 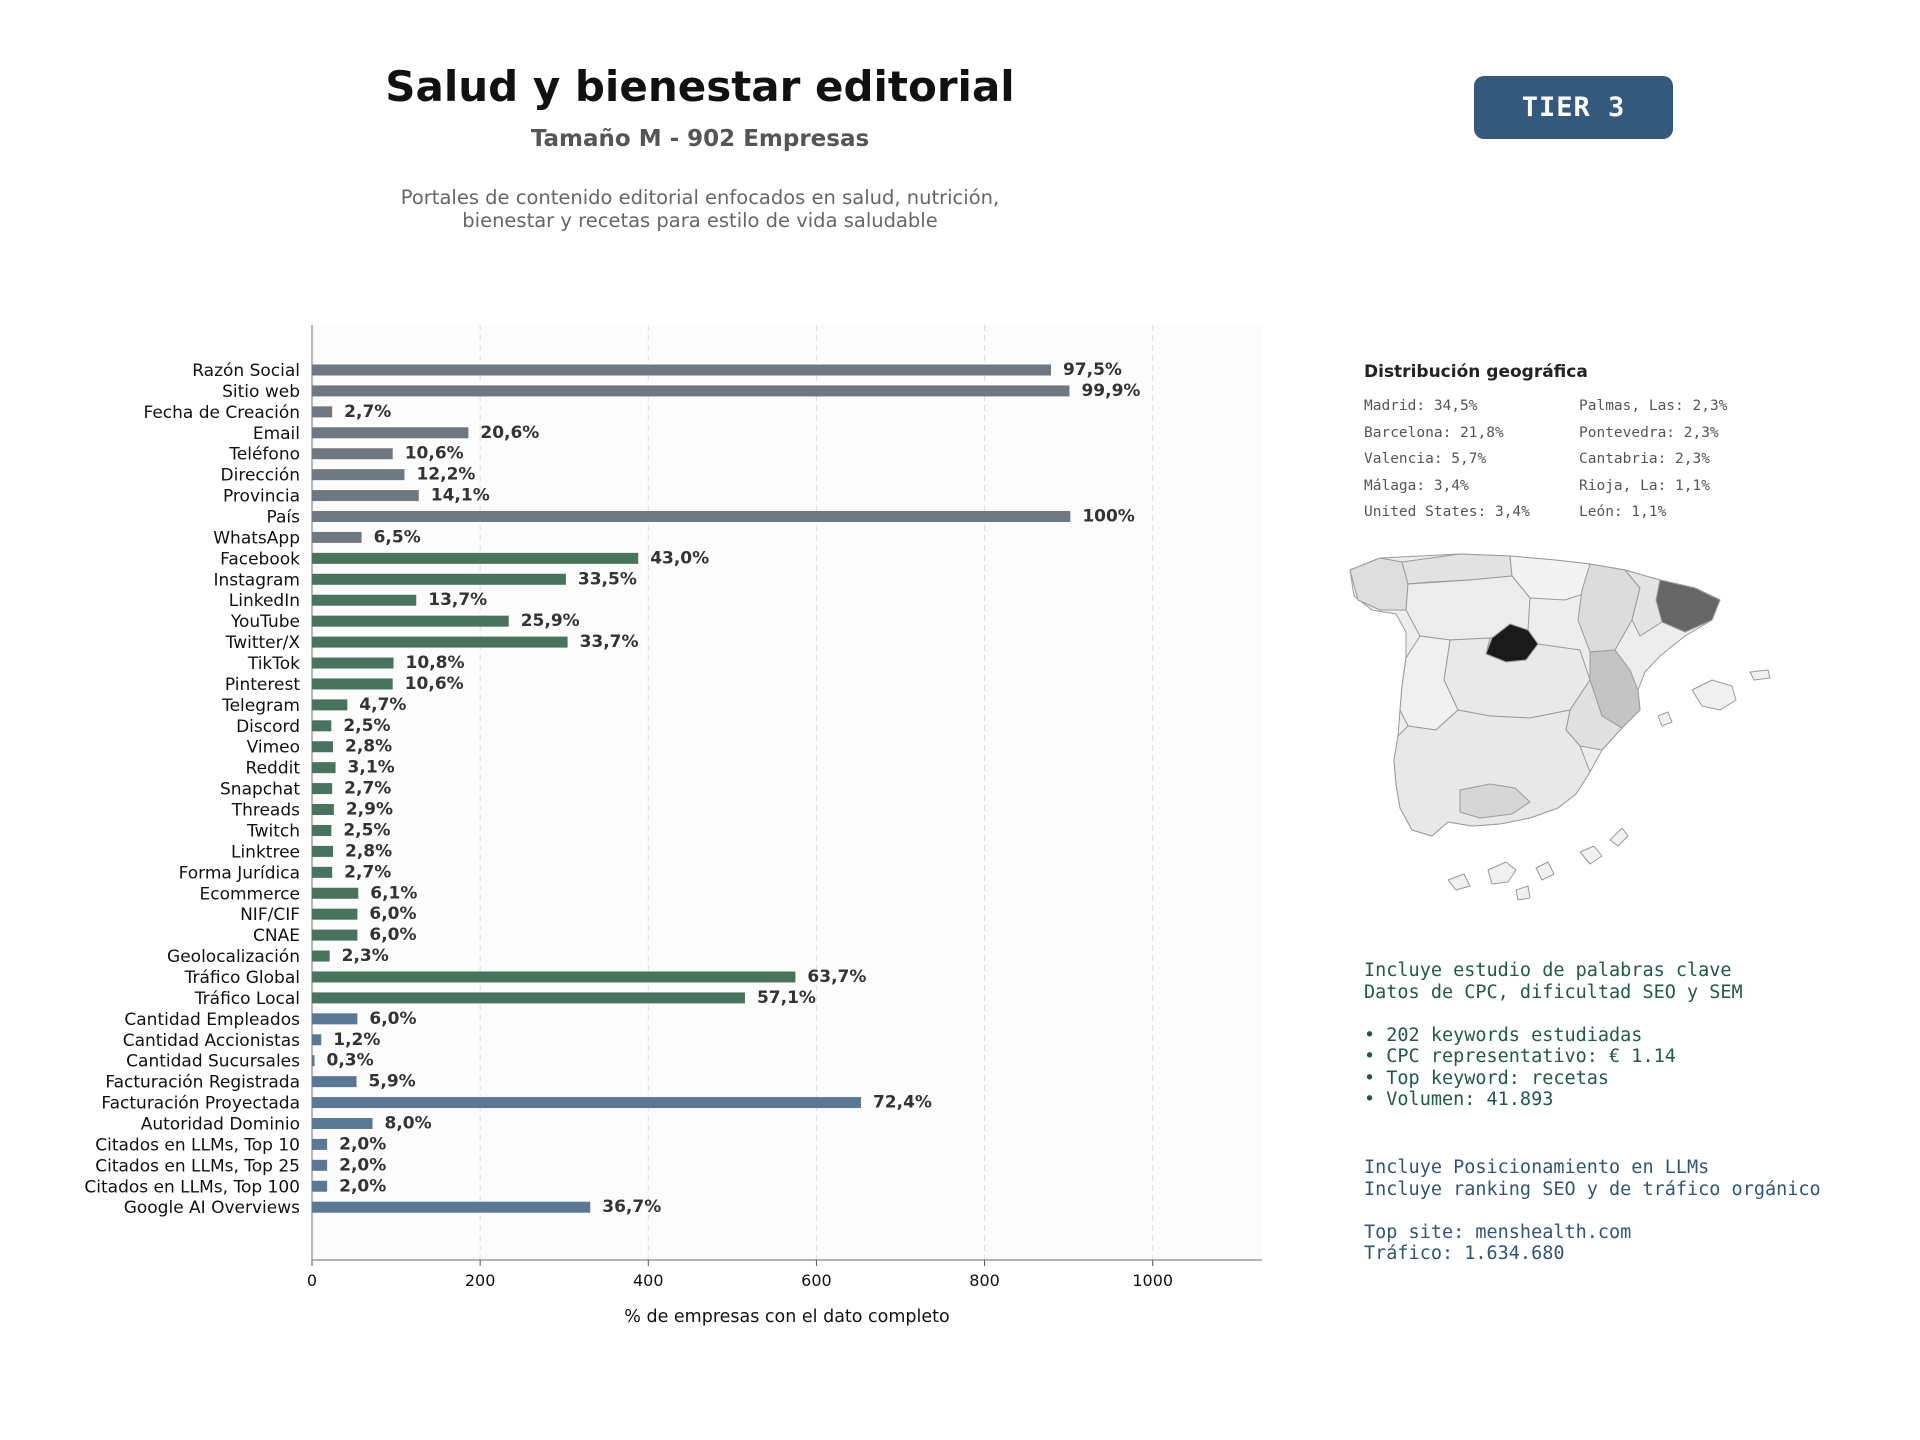 I want to click on category-label: Cantidad Accionistas, so click(x=211, y=1041).